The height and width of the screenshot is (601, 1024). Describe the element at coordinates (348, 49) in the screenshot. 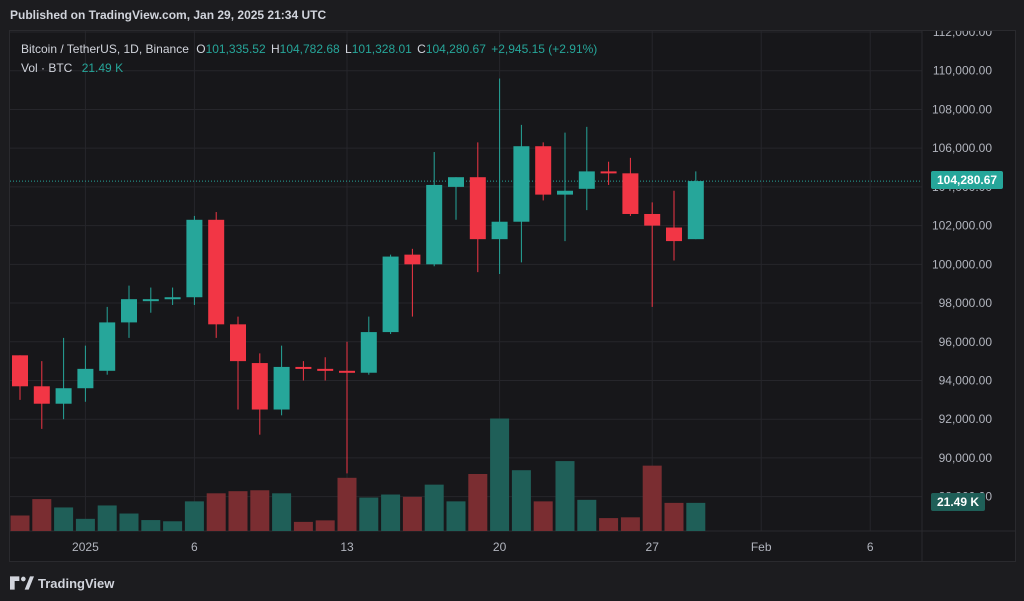

I see `low-label: L` at that location.